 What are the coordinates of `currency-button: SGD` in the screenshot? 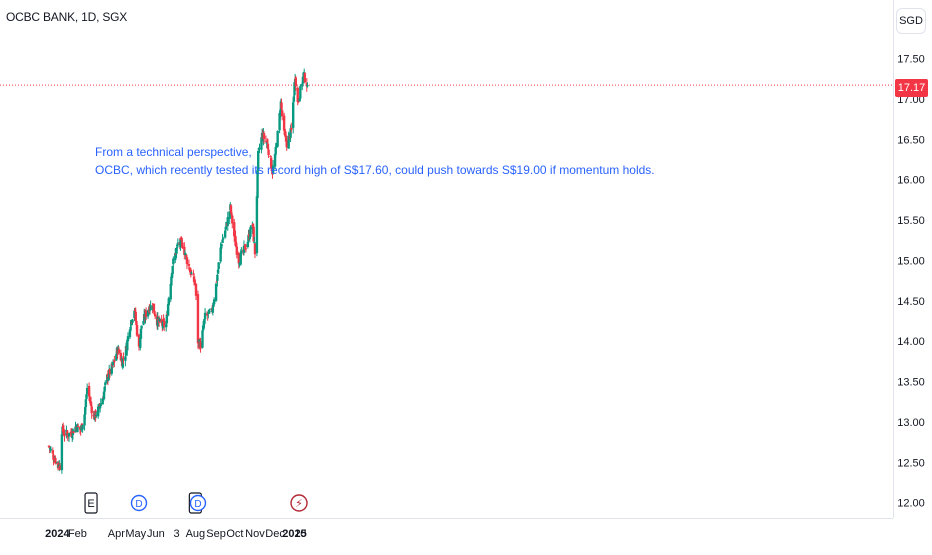 It's located at (911, 21).